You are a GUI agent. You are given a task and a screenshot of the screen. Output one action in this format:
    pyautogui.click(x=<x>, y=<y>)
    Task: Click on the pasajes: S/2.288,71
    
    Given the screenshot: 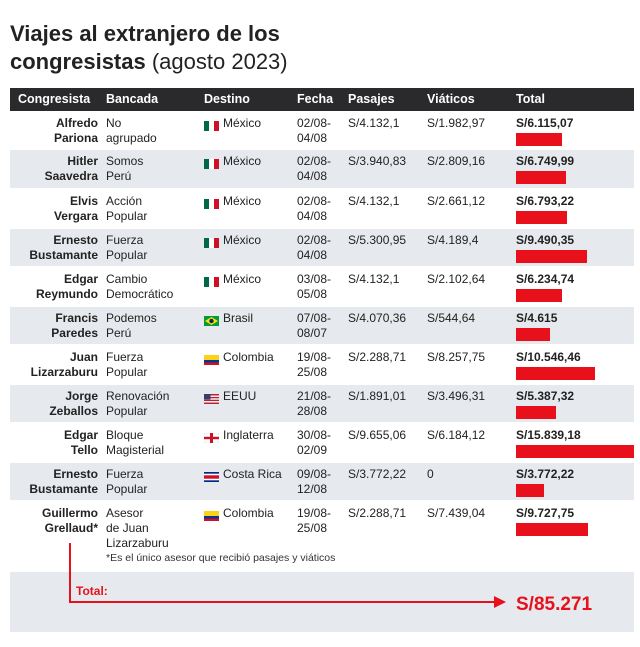 What is the action you would take?
    pyautogui.click(x=377, y=357)
    